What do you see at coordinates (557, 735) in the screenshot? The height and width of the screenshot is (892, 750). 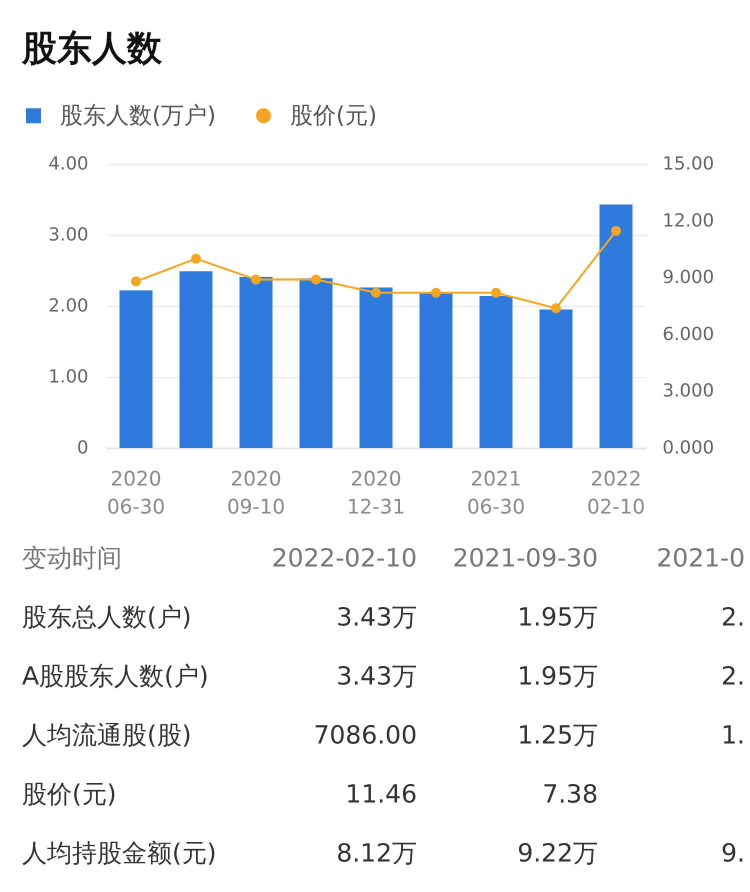 I see `text: 1.25万` at bounding box center [557, 735].